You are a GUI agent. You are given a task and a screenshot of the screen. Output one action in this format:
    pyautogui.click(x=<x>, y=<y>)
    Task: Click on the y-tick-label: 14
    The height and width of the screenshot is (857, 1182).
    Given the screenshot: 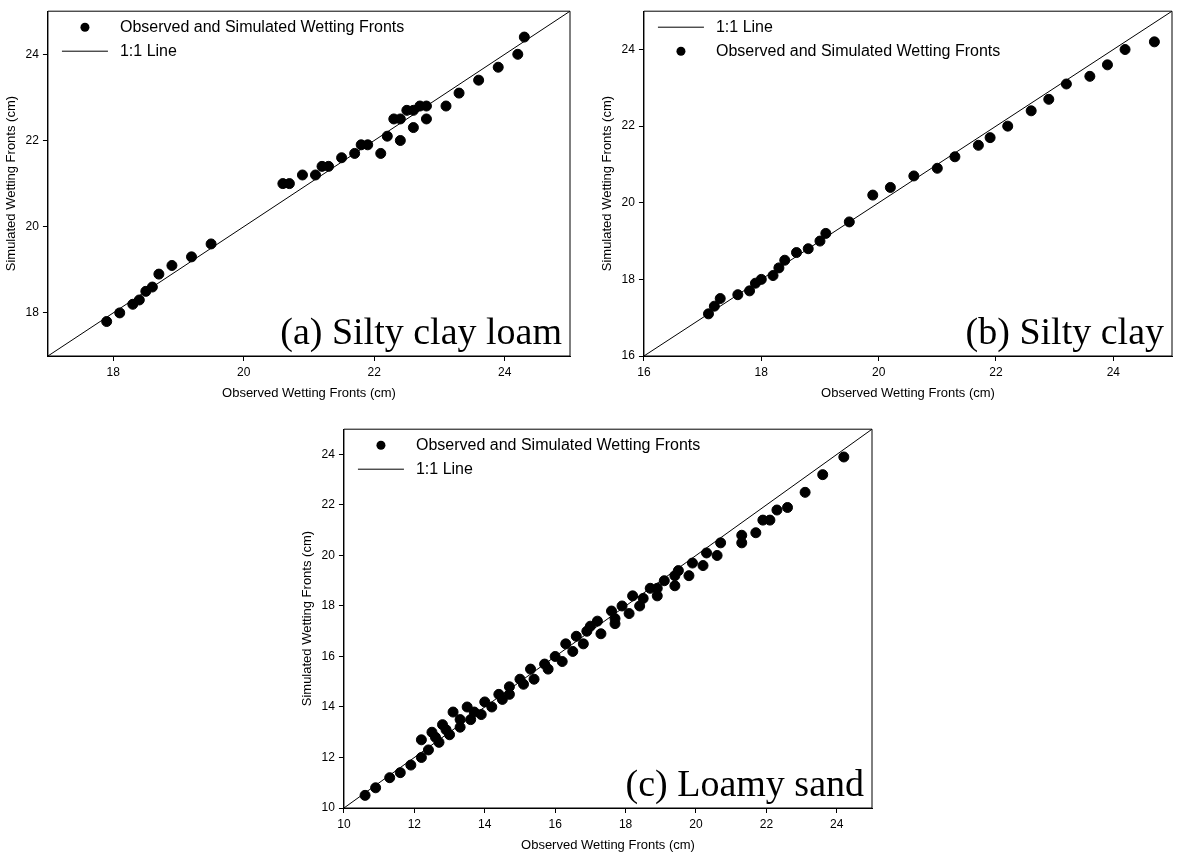 What is the action you would take?
    pyautogui.click(x=328, y=706)
    